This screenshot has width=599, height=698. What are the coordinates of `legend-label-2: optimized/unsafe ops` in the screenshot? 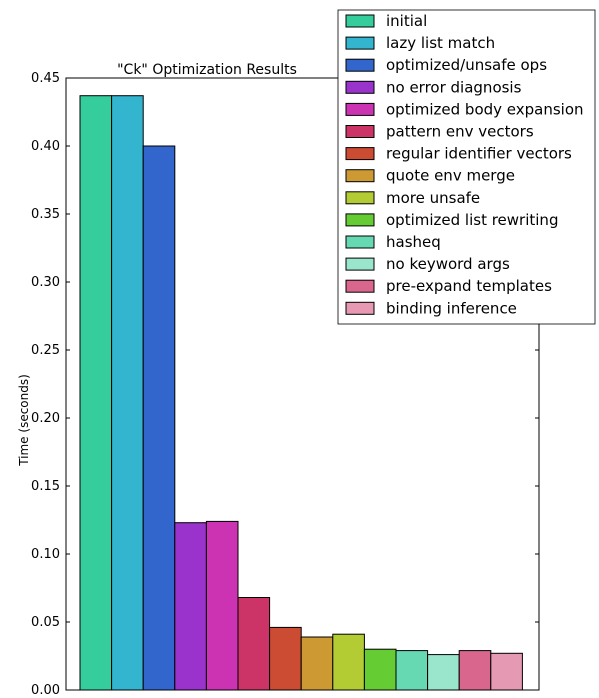 It's located at (466, 65).